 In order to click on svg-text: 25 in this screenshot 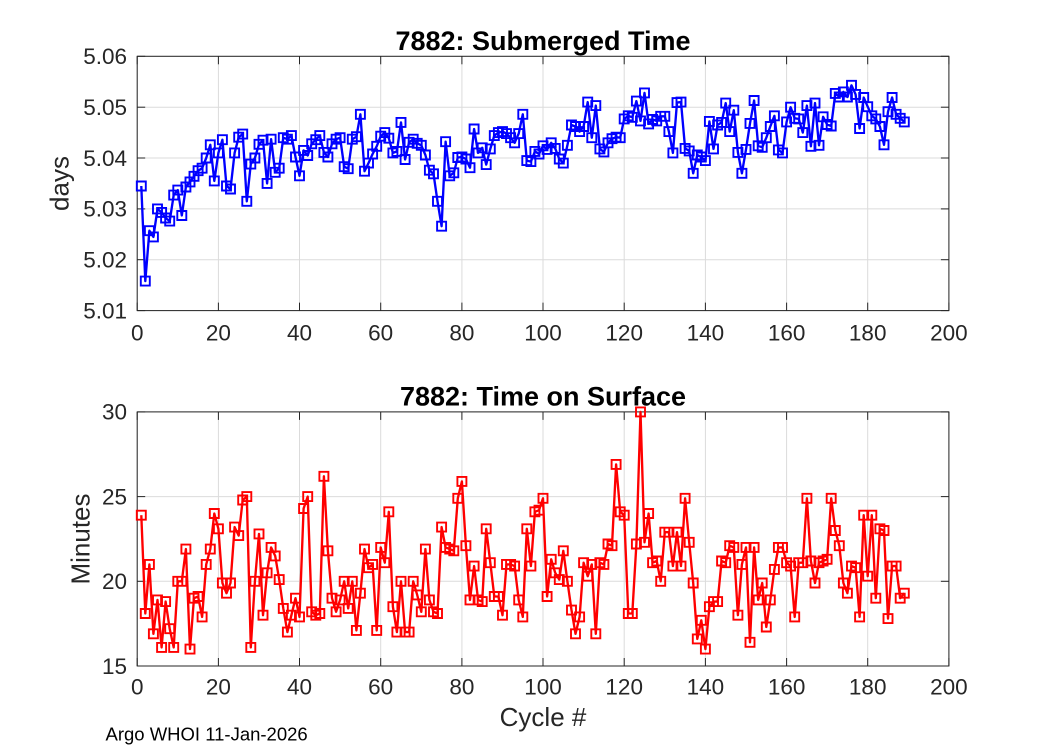, I will do `click(114, 496)`.